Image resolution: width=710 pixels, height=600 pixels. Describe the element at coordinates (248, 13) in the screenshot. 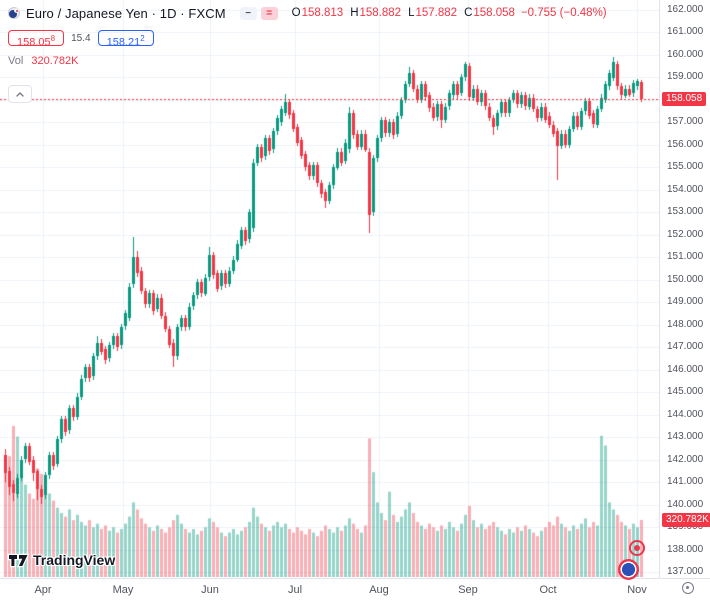

I see `minus-pill-button: −` at that location.